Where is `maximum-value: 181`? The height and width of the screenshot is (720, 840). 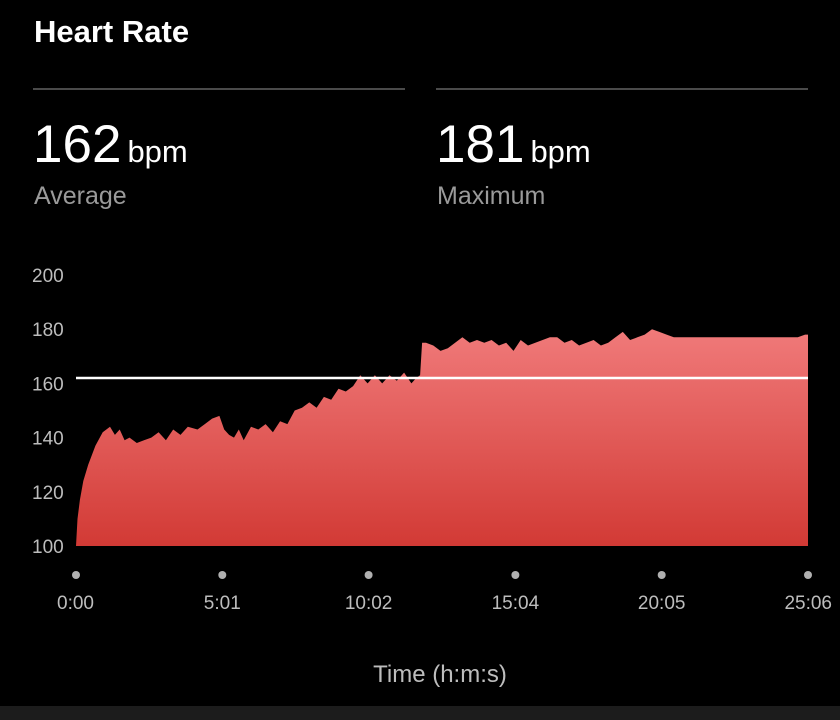
maximum-value: 181 is located at coordinates (480, 144).